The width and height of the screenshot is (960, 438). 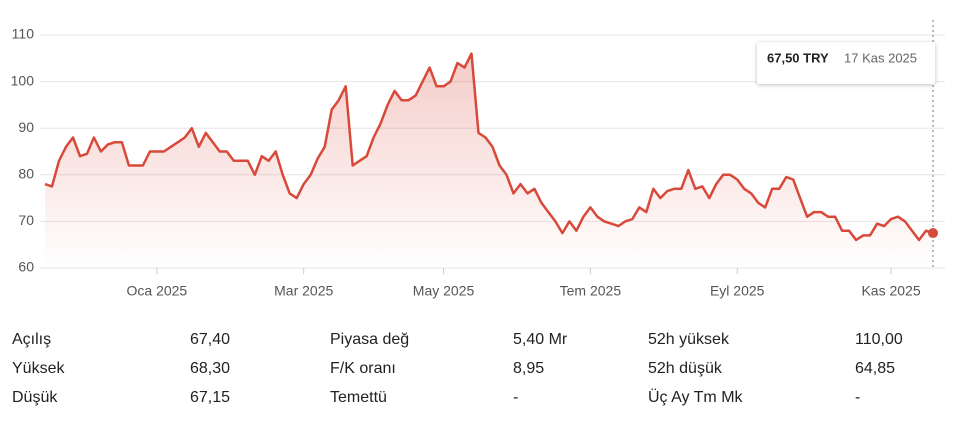 What do you see at coordinates (210, 368) in the screenshot?
I see `stat-value: 68,30` at bounding box center [210, 368].